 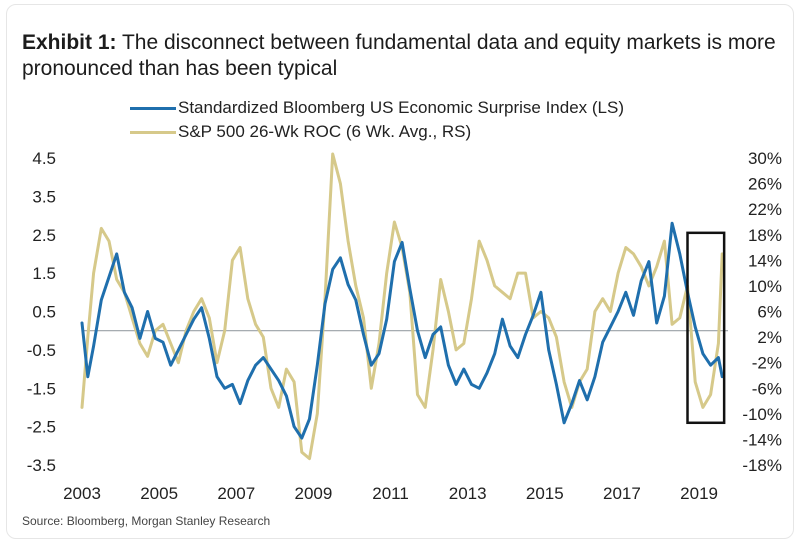 I want to click on left-tick-label: 3.5, so click(x=44, y=196).